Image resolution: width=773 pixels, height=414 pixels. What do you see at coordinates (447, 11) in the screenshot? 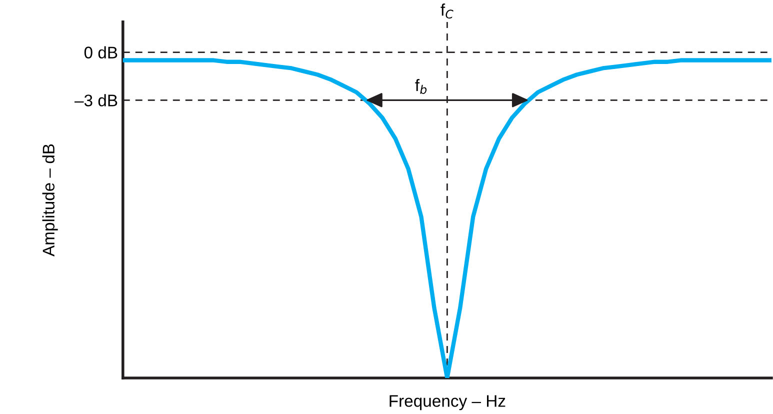
I see `x-tick-label: f$_{C}$` at bounding box center [447, 11].